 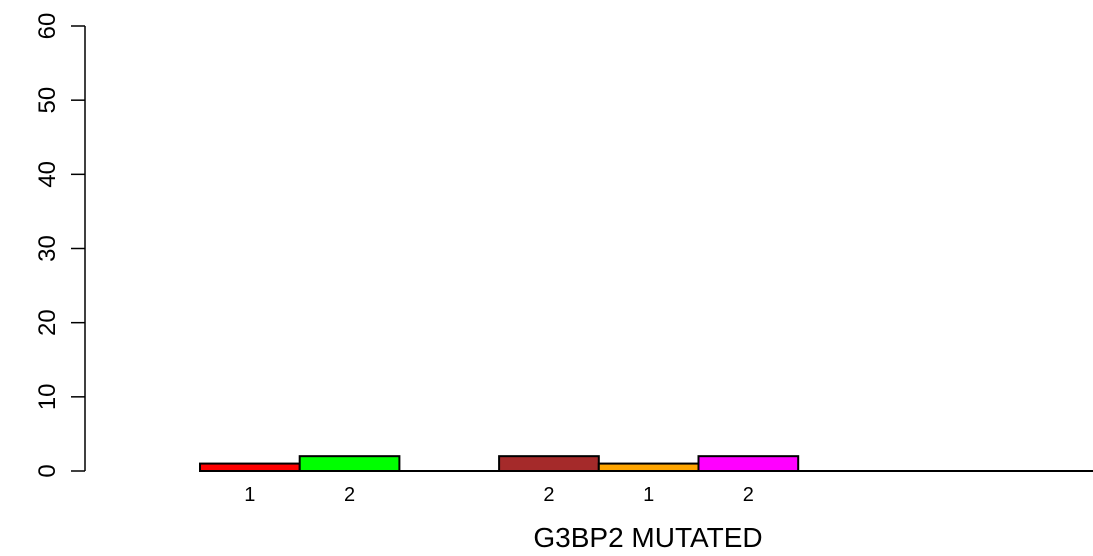 I want to click on y-tick-label: 60, so click(x=47, y=26).